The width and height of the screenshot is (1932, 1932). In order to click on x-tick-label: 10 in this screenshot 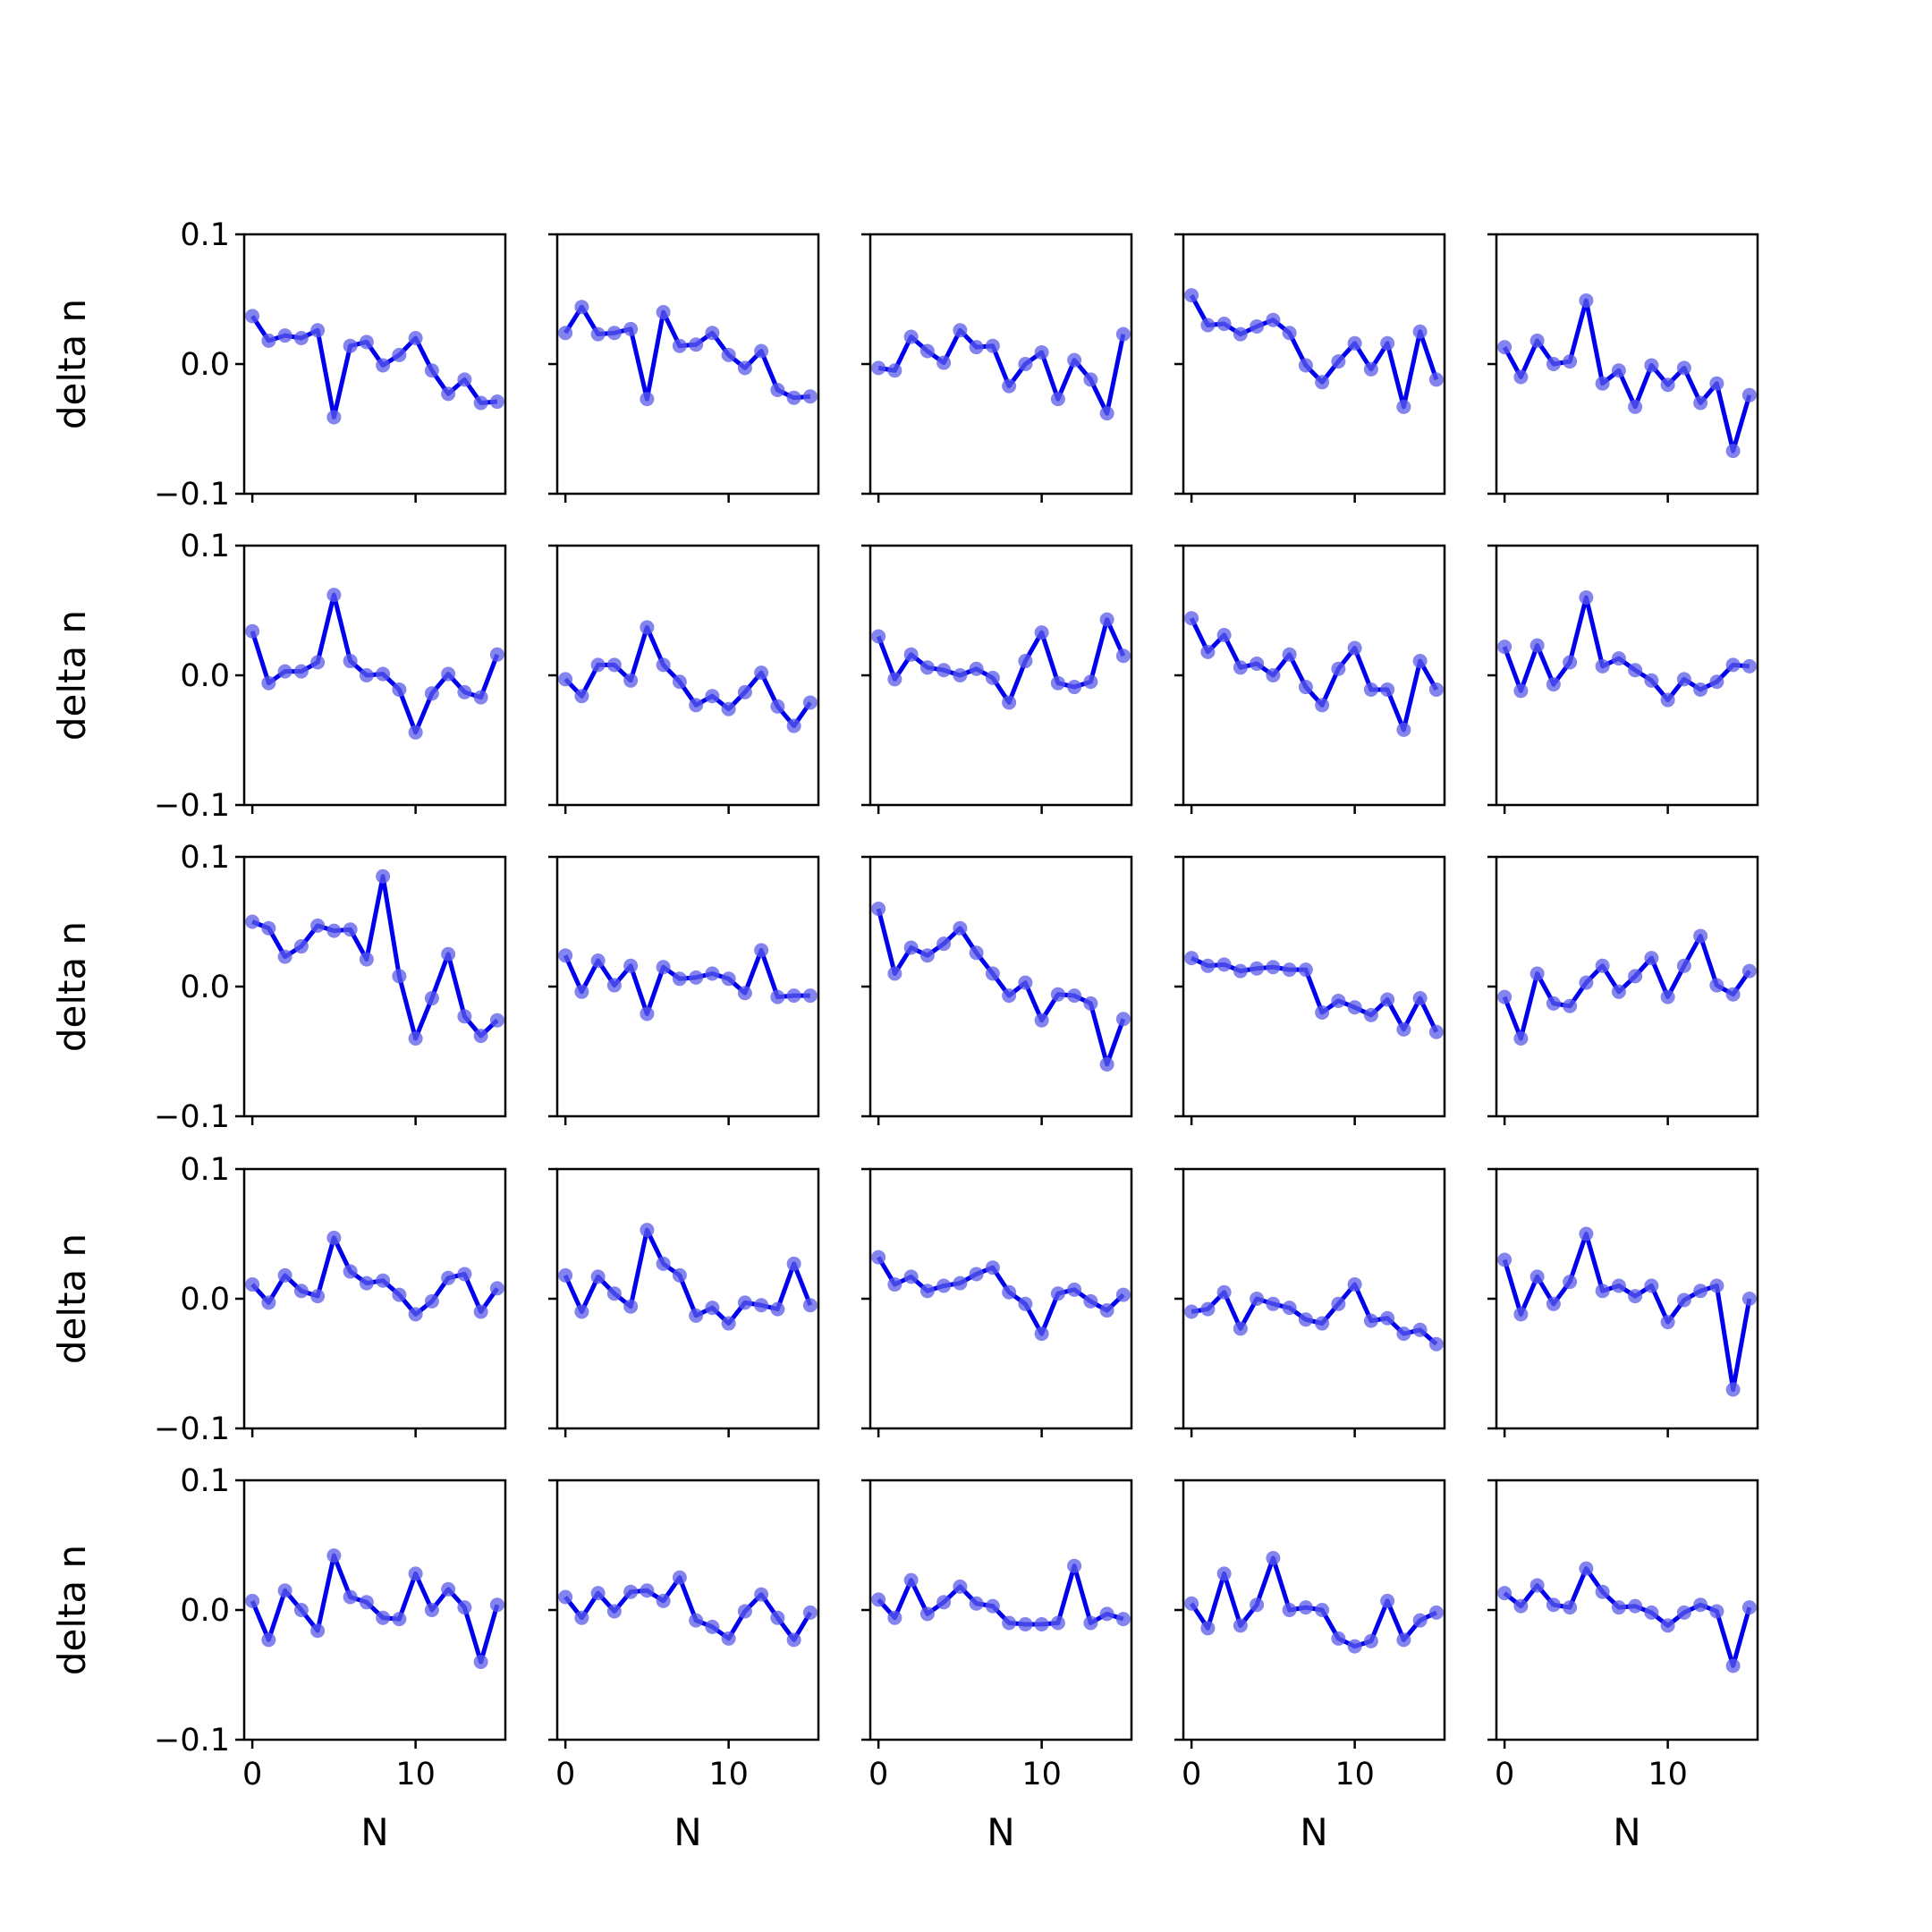, I will do `click(1041, 1774)`.